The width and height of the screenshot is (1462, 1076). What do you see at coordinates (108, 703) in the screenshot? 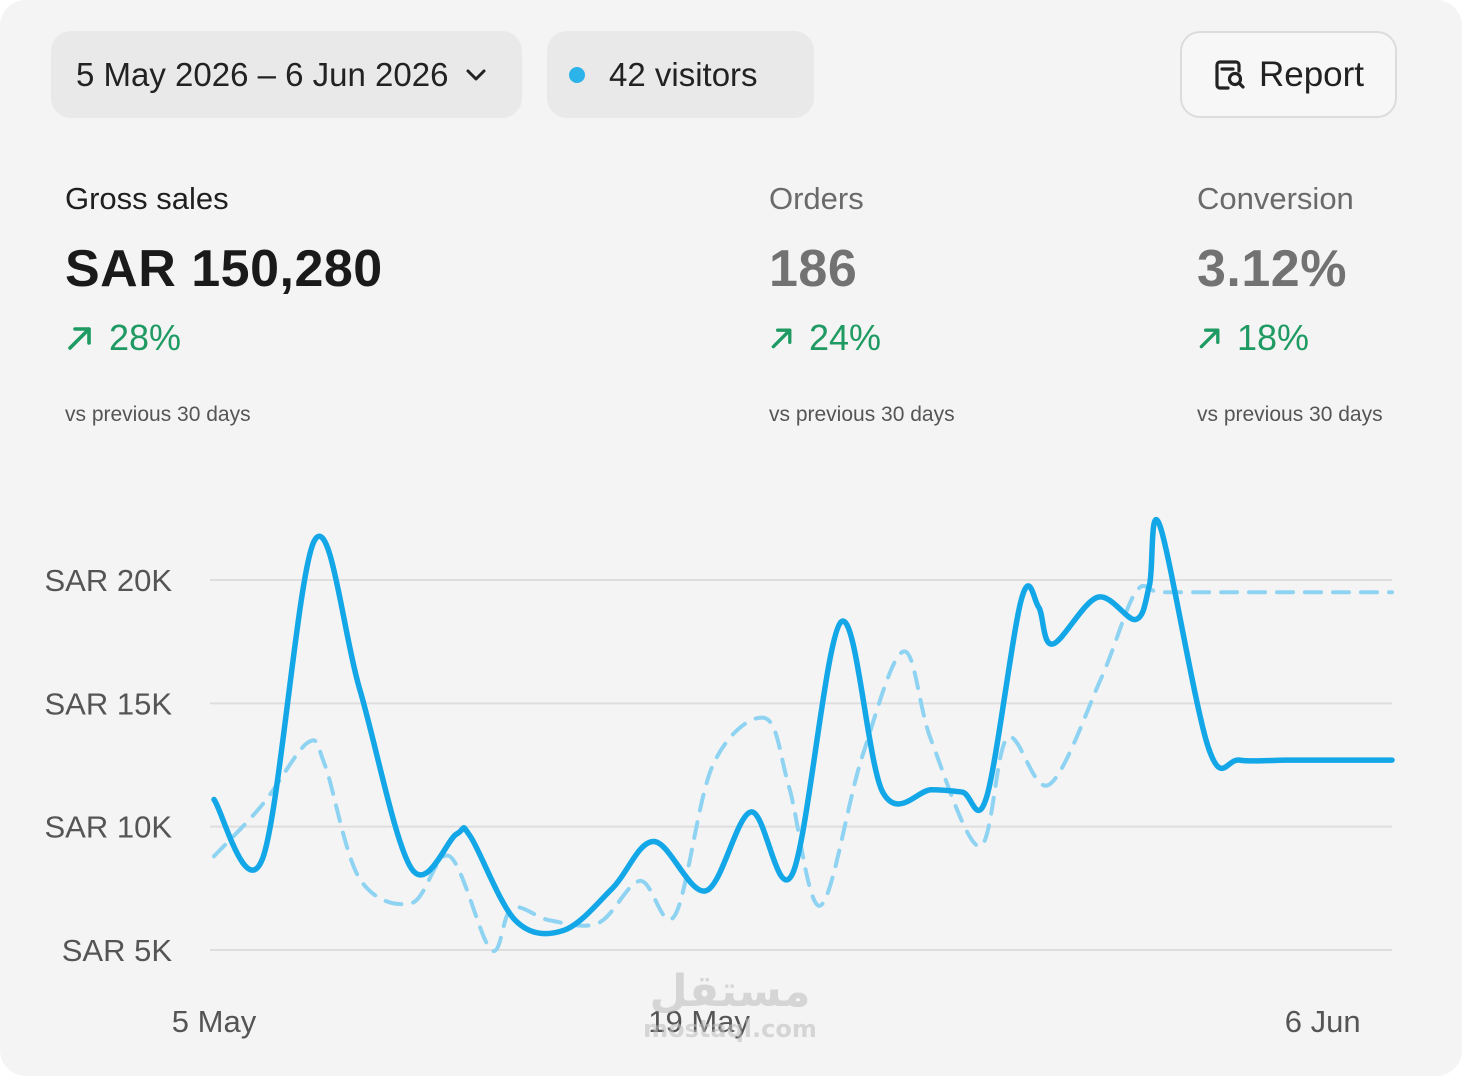
I see `y-tick-label: SAR 15K` at bounding box center [108, 703].